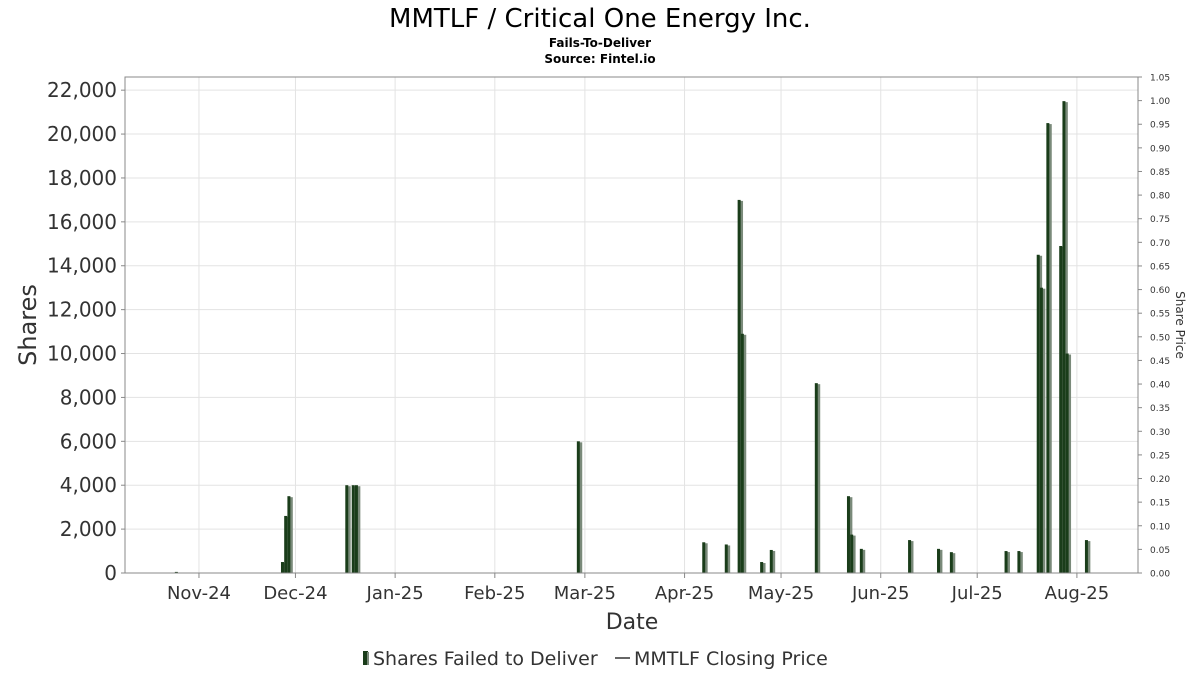 The image size is (1200, 679). Describe the element at coordinates (395, 593) in the screenshot. I see `x-tick-label: Jan-25` at that location.